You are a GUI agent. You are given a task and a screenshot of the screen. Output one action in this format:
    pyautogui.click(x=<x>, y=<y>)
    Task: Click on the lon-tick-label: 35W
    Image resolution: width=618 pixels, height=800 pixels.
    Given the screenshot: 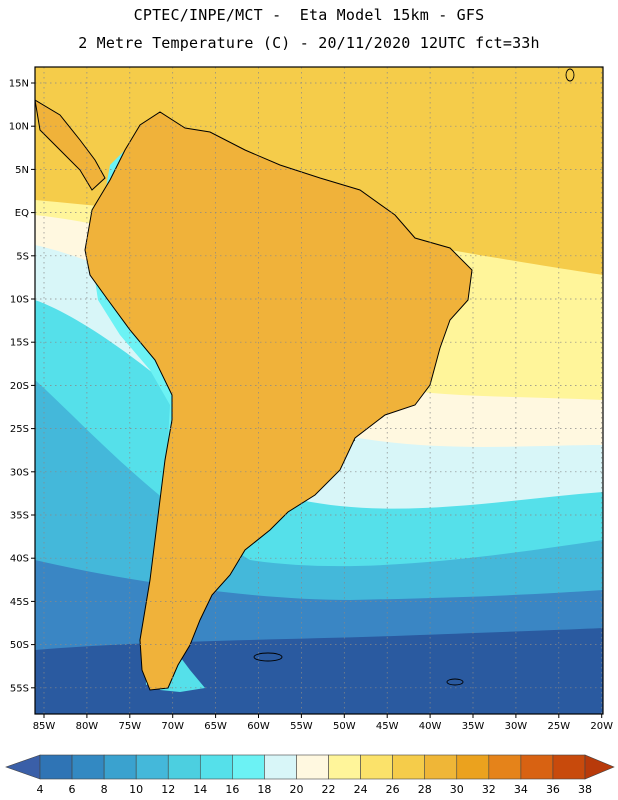 What is the action you would take?
    pyautogui.click(x=473, y=726)
    